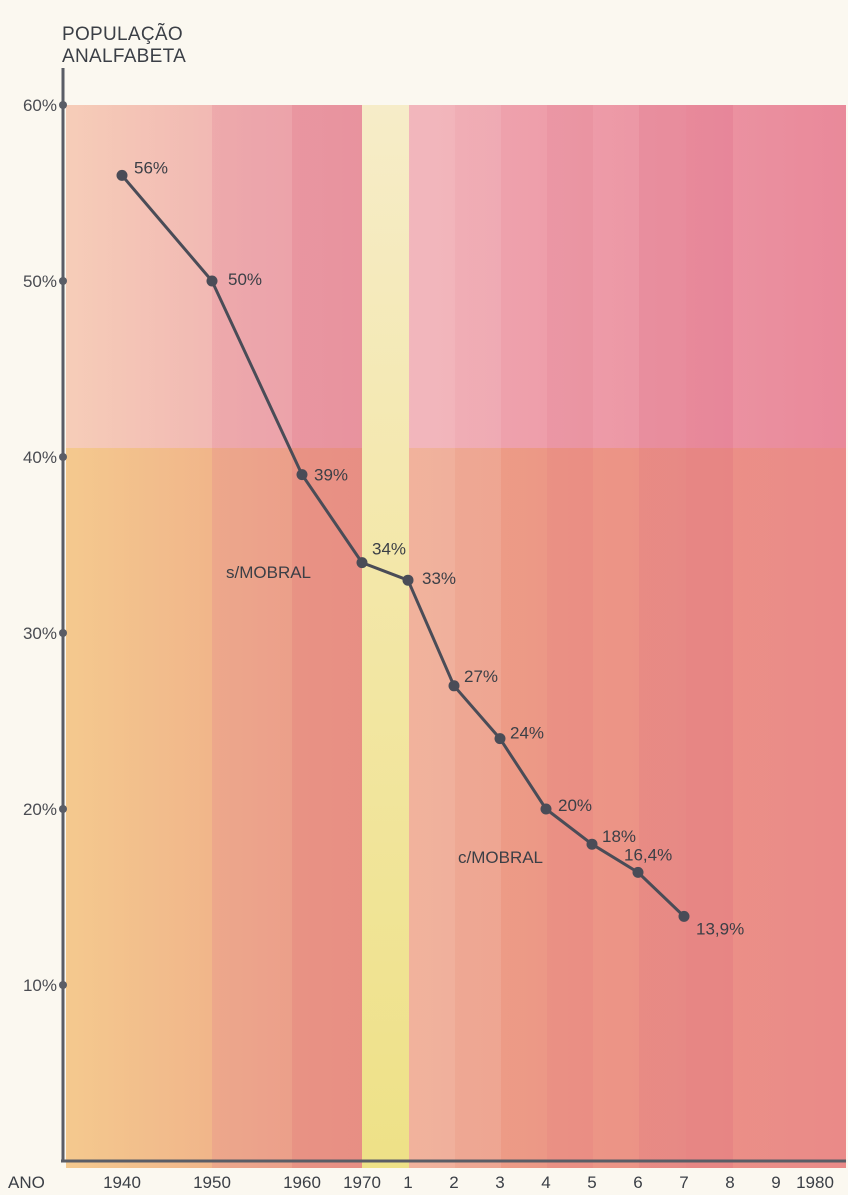 The width and height of the screenshot is (848, 1195). I want to click on x-tick-label-2: 1960, so click(302, 1182).